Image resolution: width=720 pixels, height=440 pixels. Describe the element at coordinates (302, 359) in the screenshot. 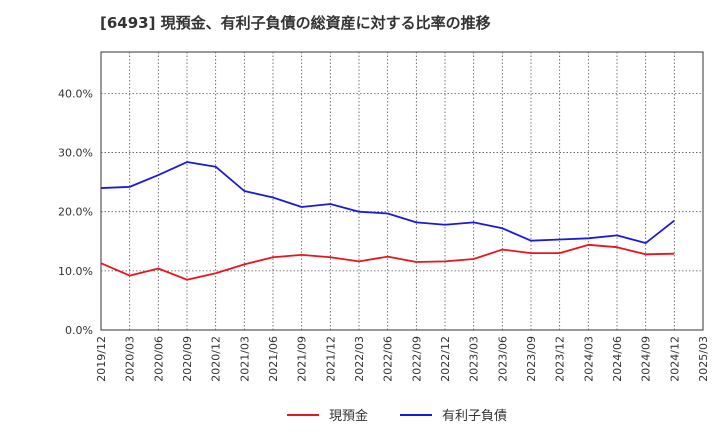

I see `x-tick-label: 2021/09` at that location.